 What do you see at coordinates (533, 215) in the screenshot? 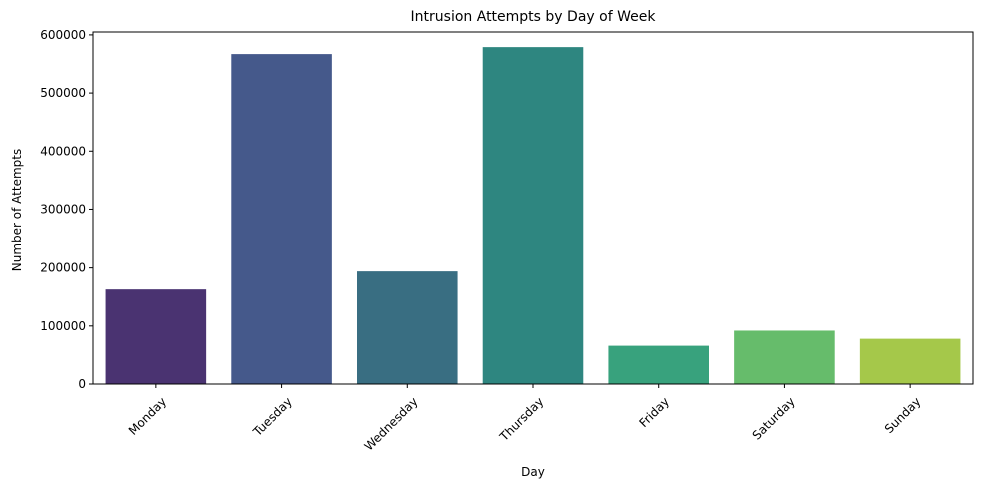
I see `bar-thursday` at bounding box center [533, 215].